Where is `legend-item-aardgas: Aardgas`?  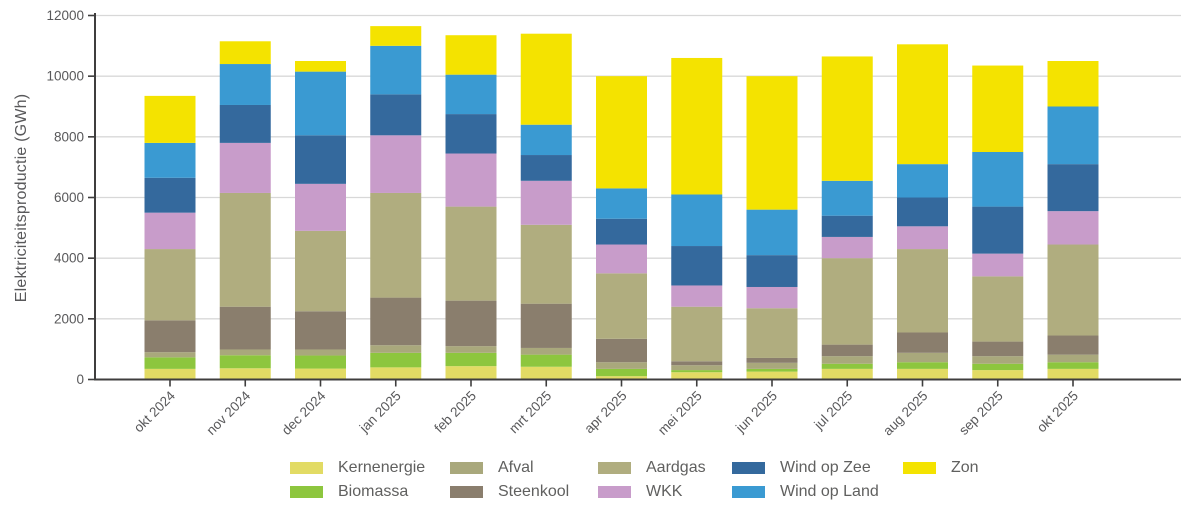 legend-item-aardgas: Aardgas is located at coordinates (665, 468).